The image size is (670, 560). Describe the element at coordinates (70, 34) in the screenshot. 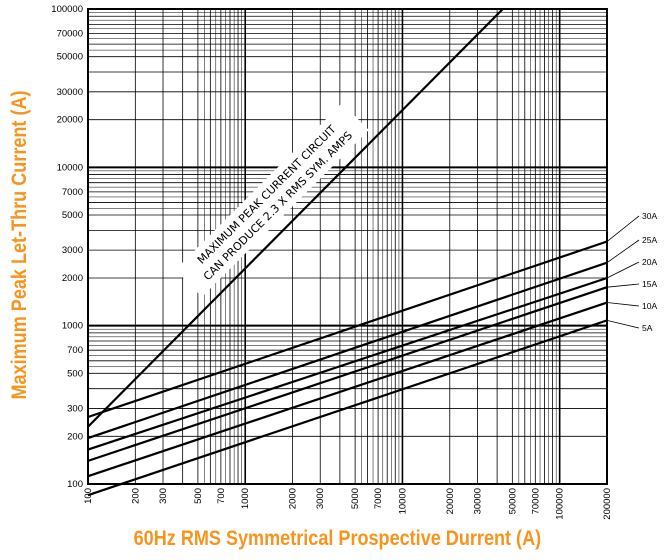

I see `y-tick-label: 70000` at that location.